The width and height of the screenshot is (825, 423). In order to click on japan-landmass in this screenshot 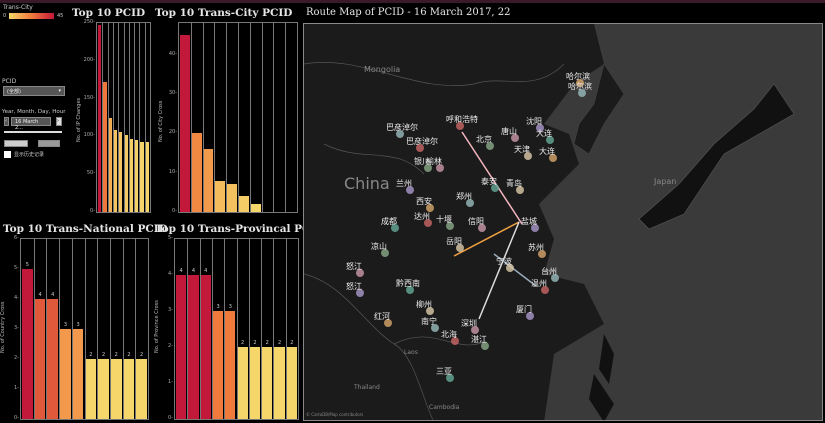, I will do `click(716, 156)`.